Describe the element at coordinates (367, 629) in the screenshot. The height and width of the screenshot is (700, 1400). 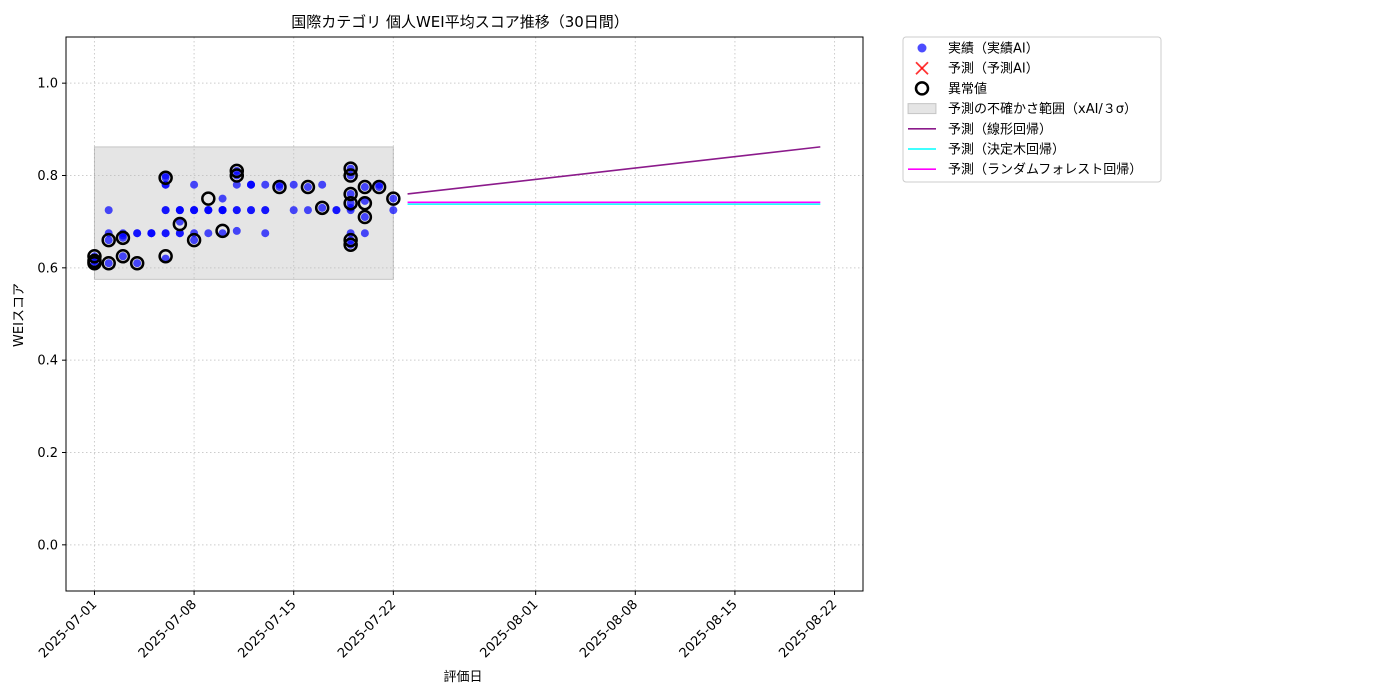
I see `x-tick-label: 2025-07-22` at that location.